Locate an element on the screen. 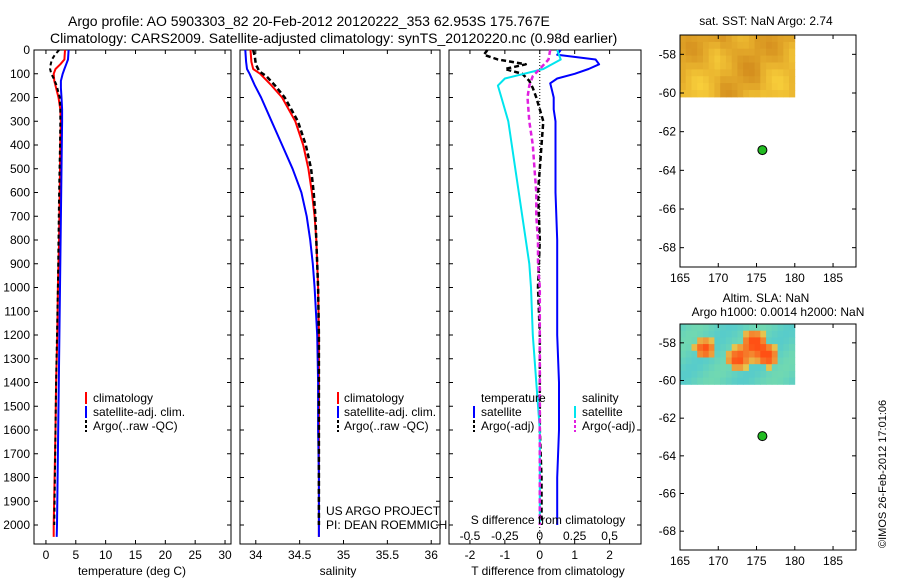  salinity-xlabel: salinity is located at coordinates (338, 571).